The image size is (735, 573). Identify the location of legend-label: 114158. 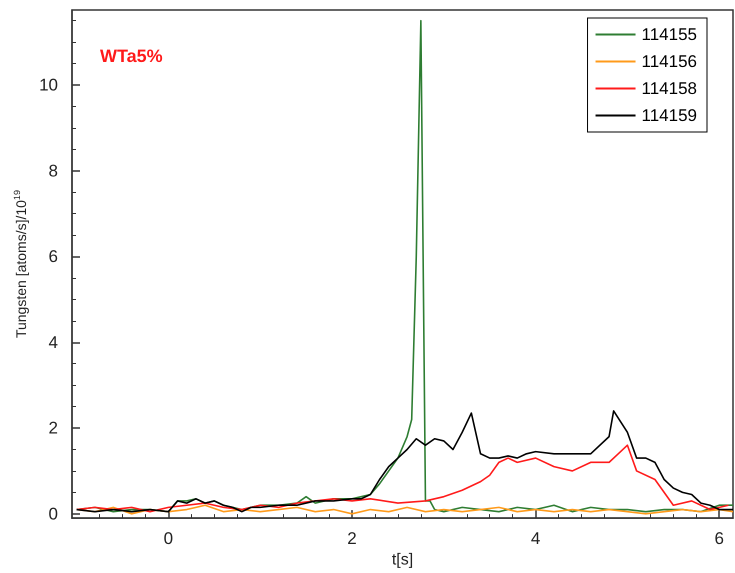
(670, 88).